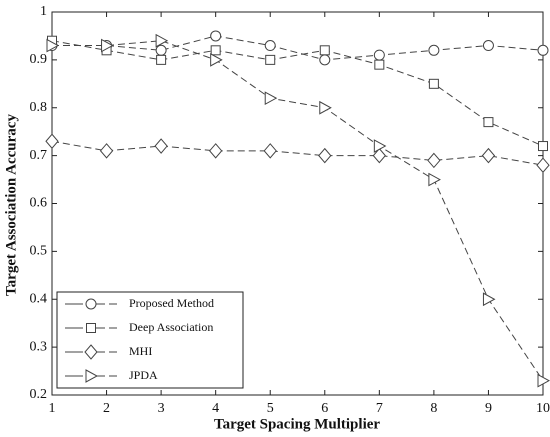 This screenshot has height=437, width=550. What do you see at coordinates (11, 205) in the screenshot?
I see `y-axis-label: Target Association Accuracy` at bounding box center [11, 205].